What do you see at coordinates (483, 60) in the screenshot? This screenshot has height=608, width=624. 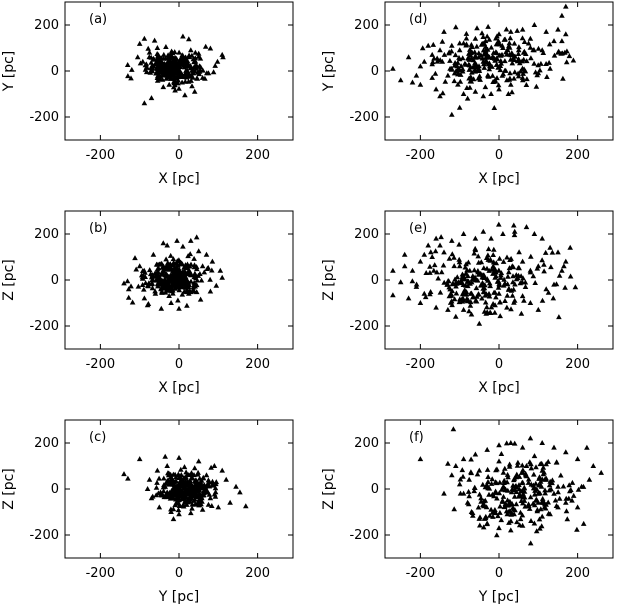 I see `data-points` at bounding box center [483, 60].